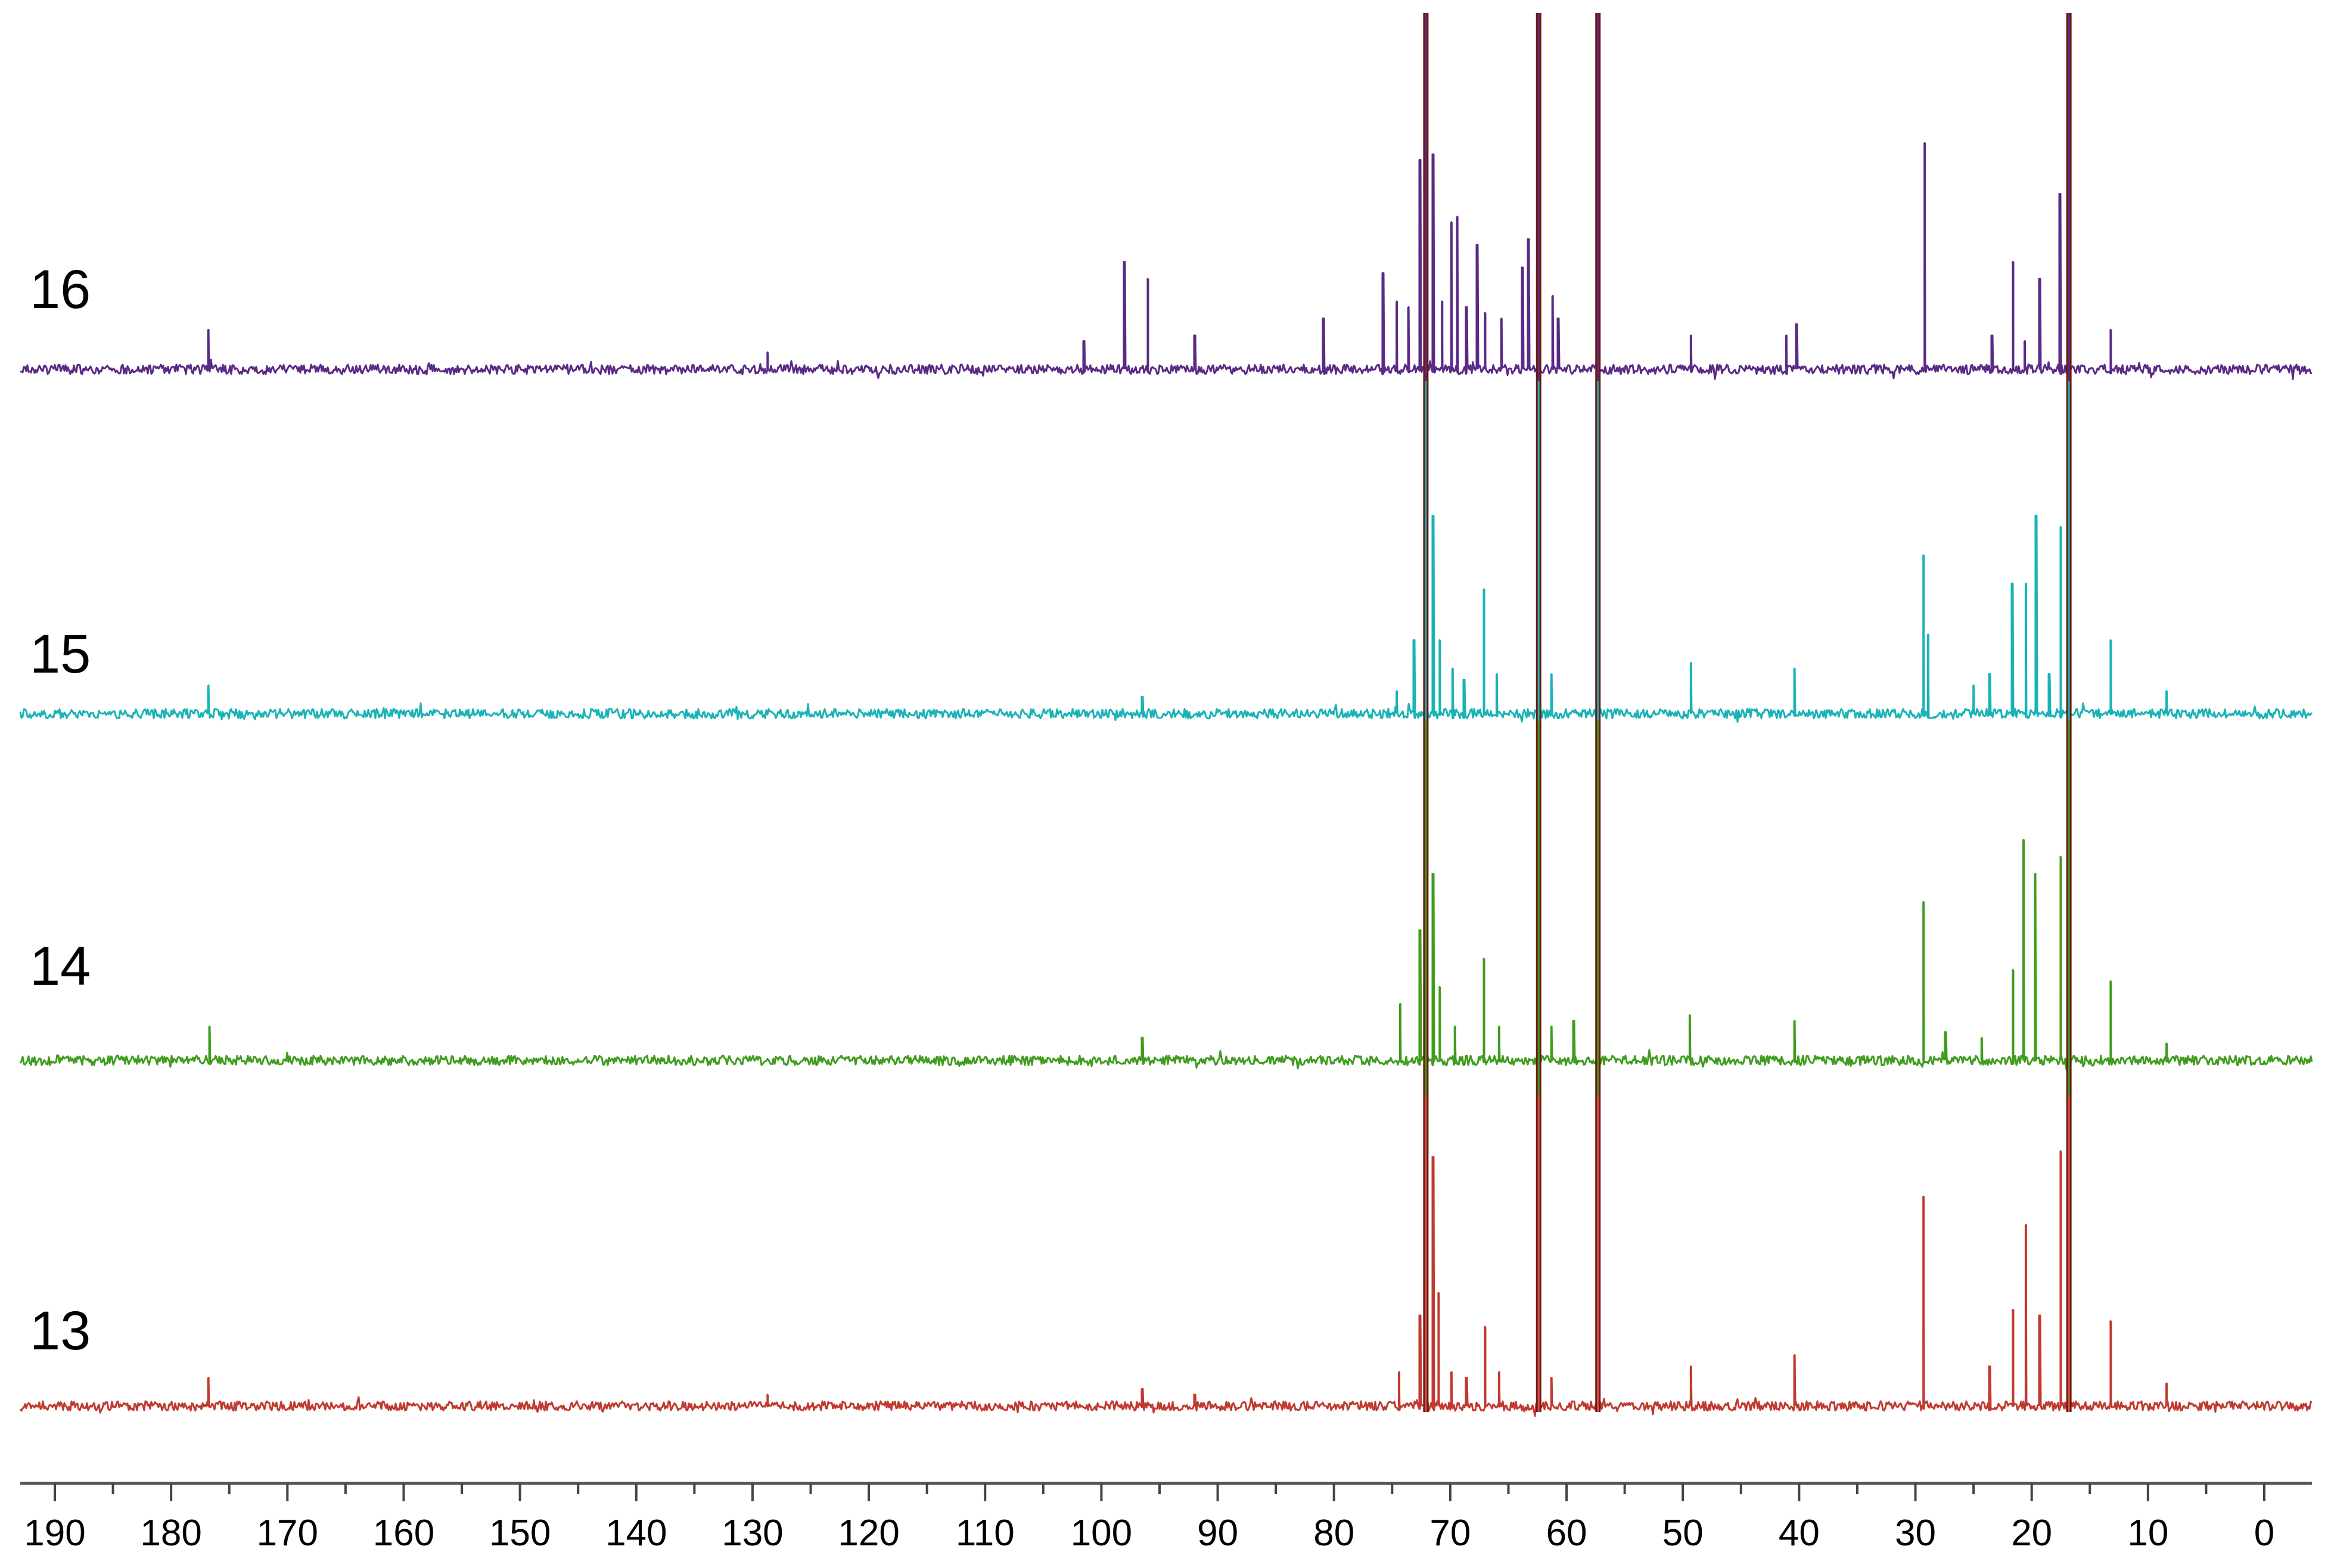 The height and width of the screenshot is (1568, 2331). Describe the element at coordinates (752, 1533) in the screenshot. I see `x-tick-label-130: 130` at that location.